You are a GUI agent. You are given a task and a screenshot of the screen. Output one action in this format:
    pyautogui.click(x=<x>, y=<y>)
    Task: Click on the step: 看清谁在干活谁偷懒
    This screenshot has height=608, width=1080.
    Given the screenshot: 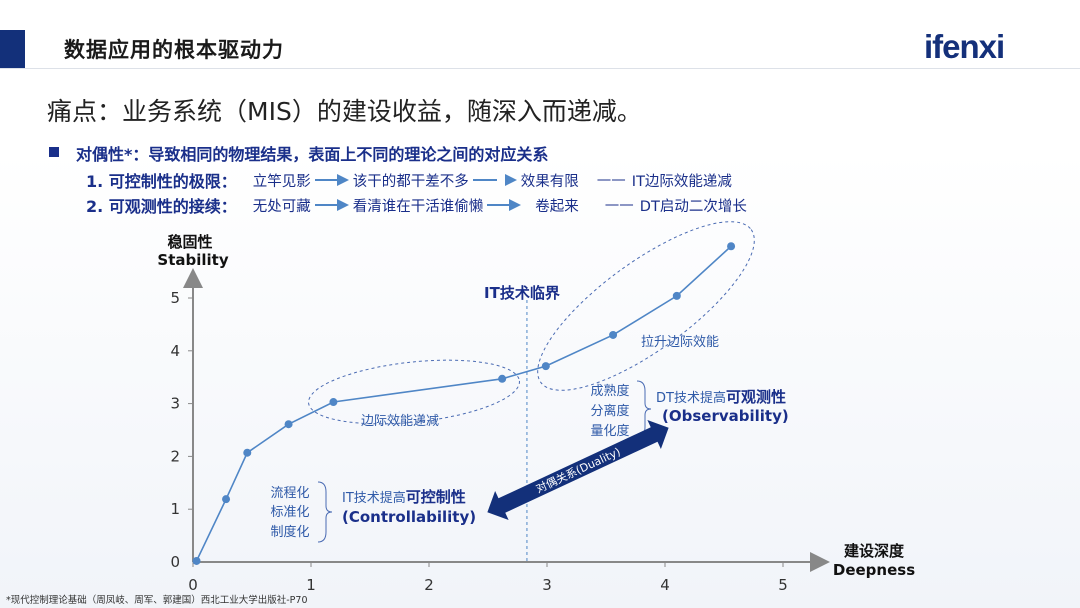 What is the action you would take?
    pyautogui.click(x=418, y=206)
    